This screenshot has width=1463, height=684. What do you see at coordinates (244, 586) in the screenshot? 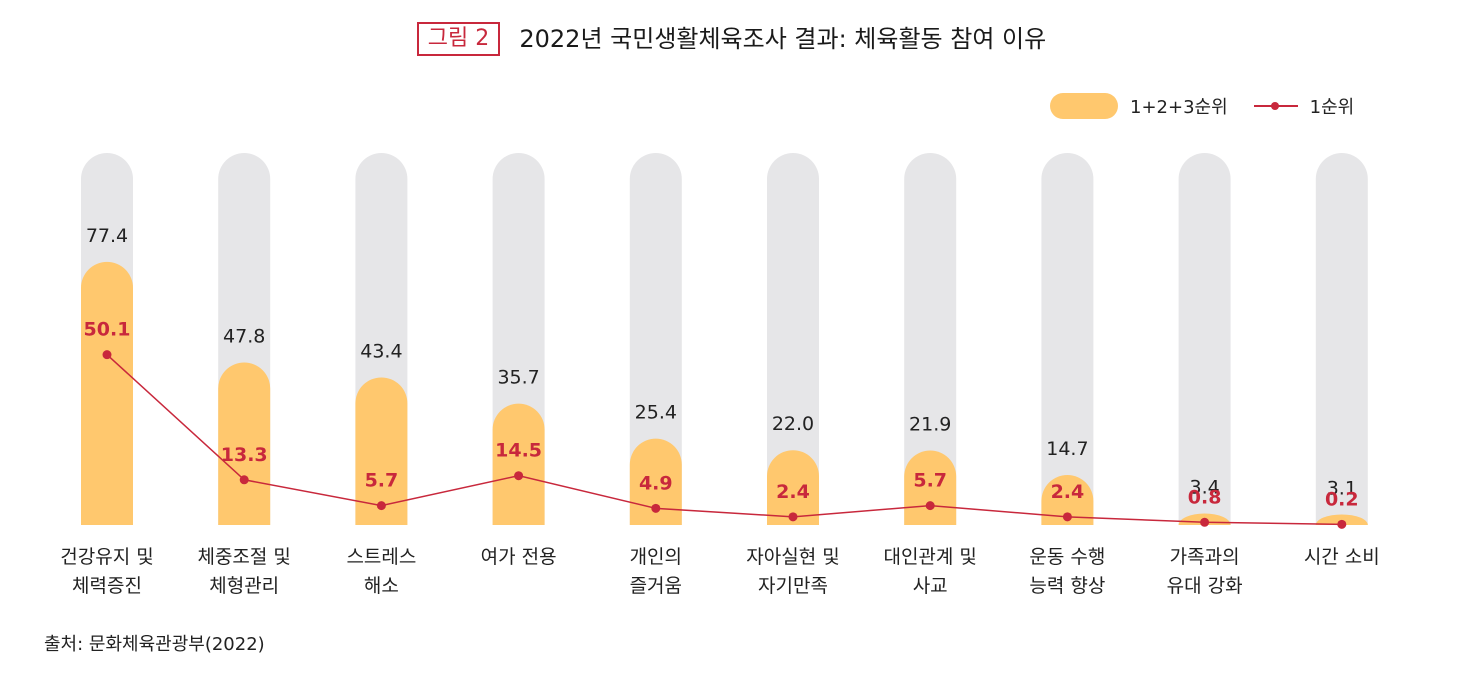
I see `x-tick-label: 체형관리` at bounding box center [244, 586].